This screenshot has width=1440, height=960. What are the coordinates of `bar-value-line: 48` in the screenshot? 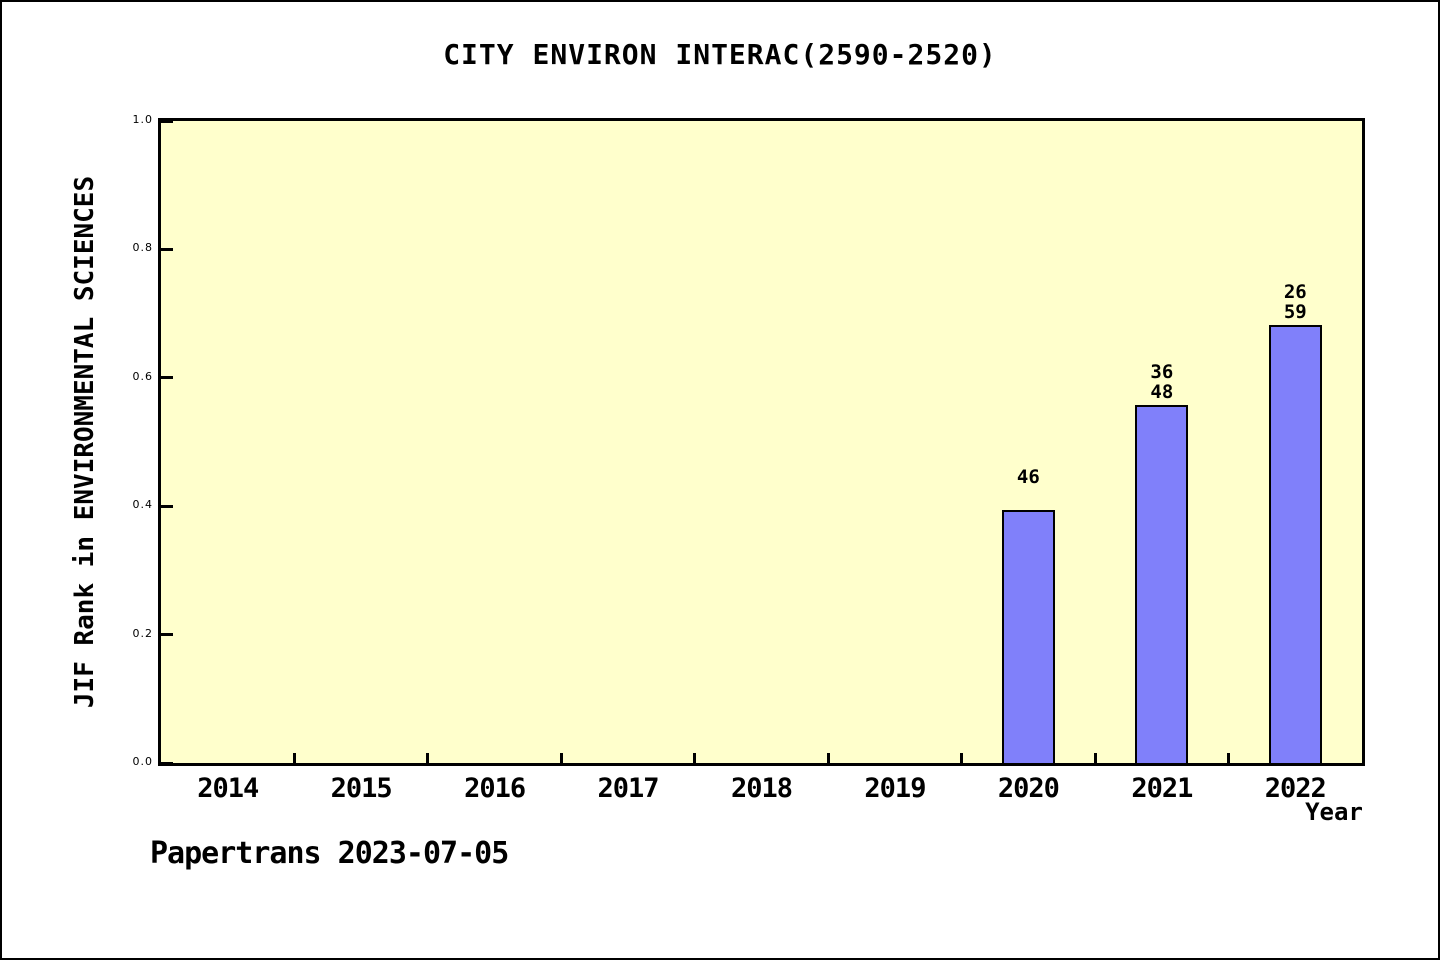 It's located at (1162, 392).